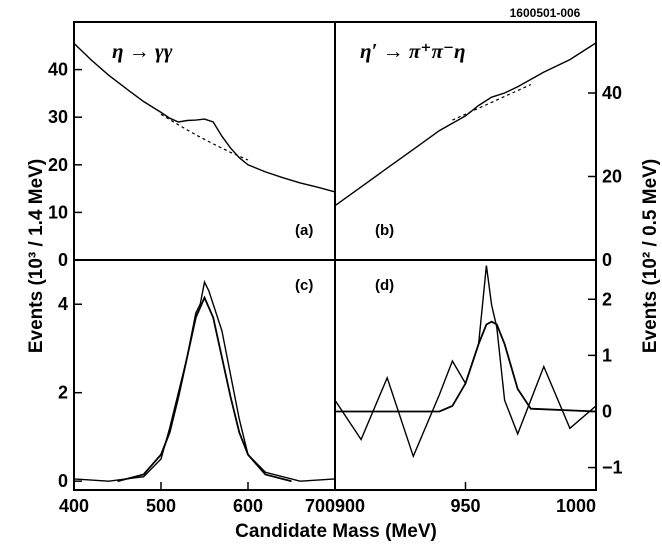 The width and height of the screenshot is (662, 554). I want to click on x-tick-label-d: 900, so click(350, 506).